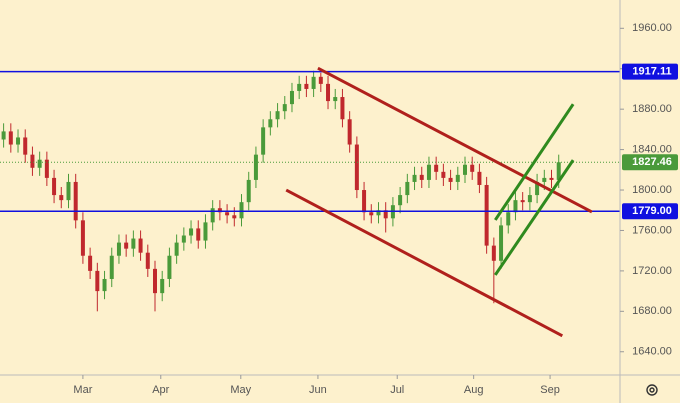 This screenshot has height=403, width=680. What do you see at coordinates (397, 390) in the screenshot?
I see `x-tick-label: Jul` at bounding box center [397, 390].